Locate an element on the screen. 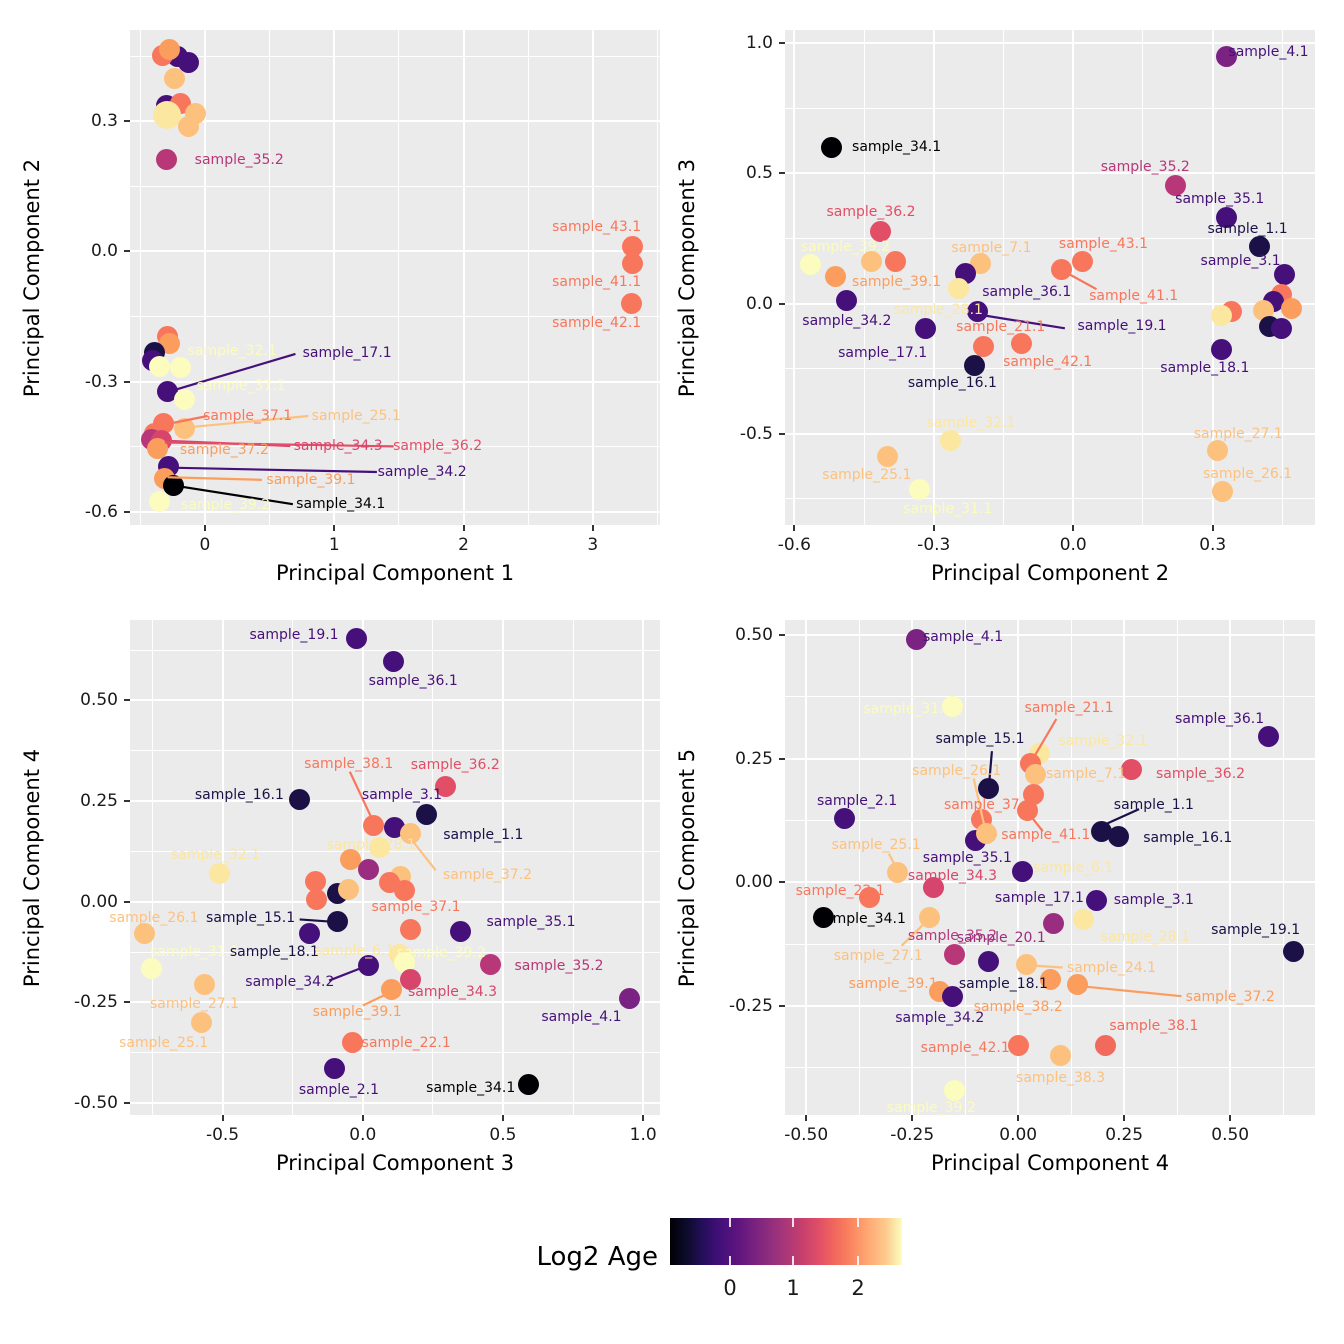 This screenshot has width=1344, height=1344. label-sample_34.2: sample_34.2 is located at coordinates (422, 472).